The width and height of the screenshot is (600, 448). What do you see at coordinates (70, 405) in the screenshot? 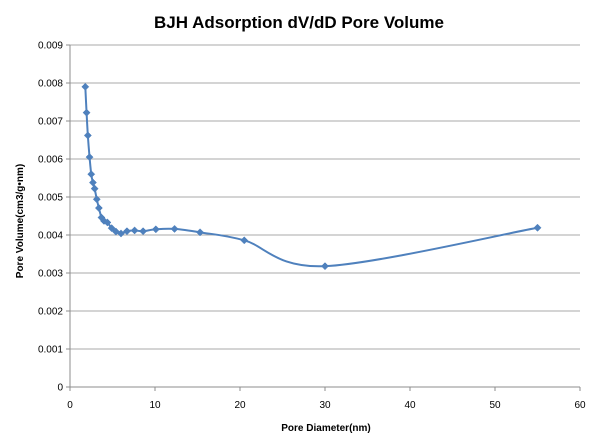
I see `x-tick-label: 0` at bounding box center [70, 405].